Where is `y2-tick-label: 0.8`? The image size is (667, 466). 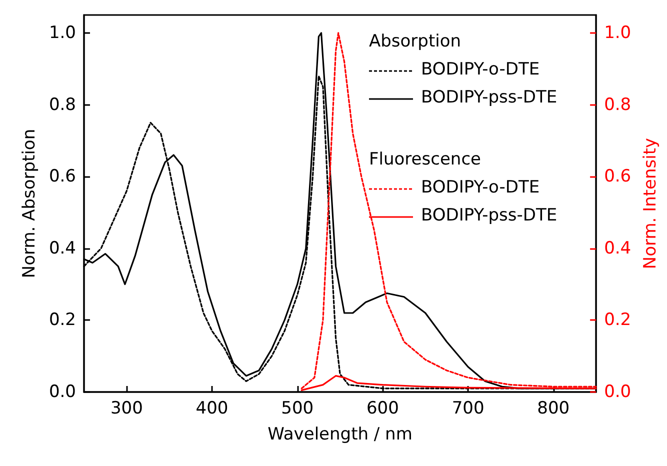 y2-tick-label: 0.8 is located at coordinates (618, 104).